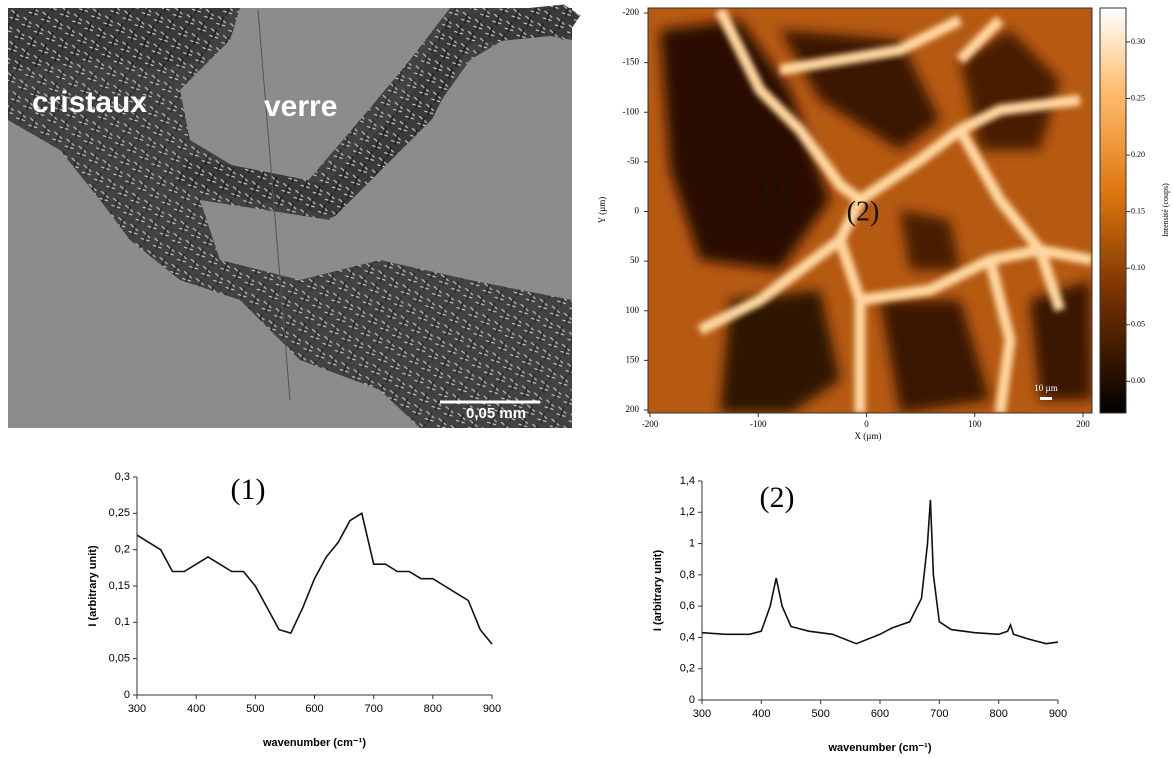  Describe the element at coordinates (687, 512) in the screenshot. I see `y-tick-label: 1,2` at that location.